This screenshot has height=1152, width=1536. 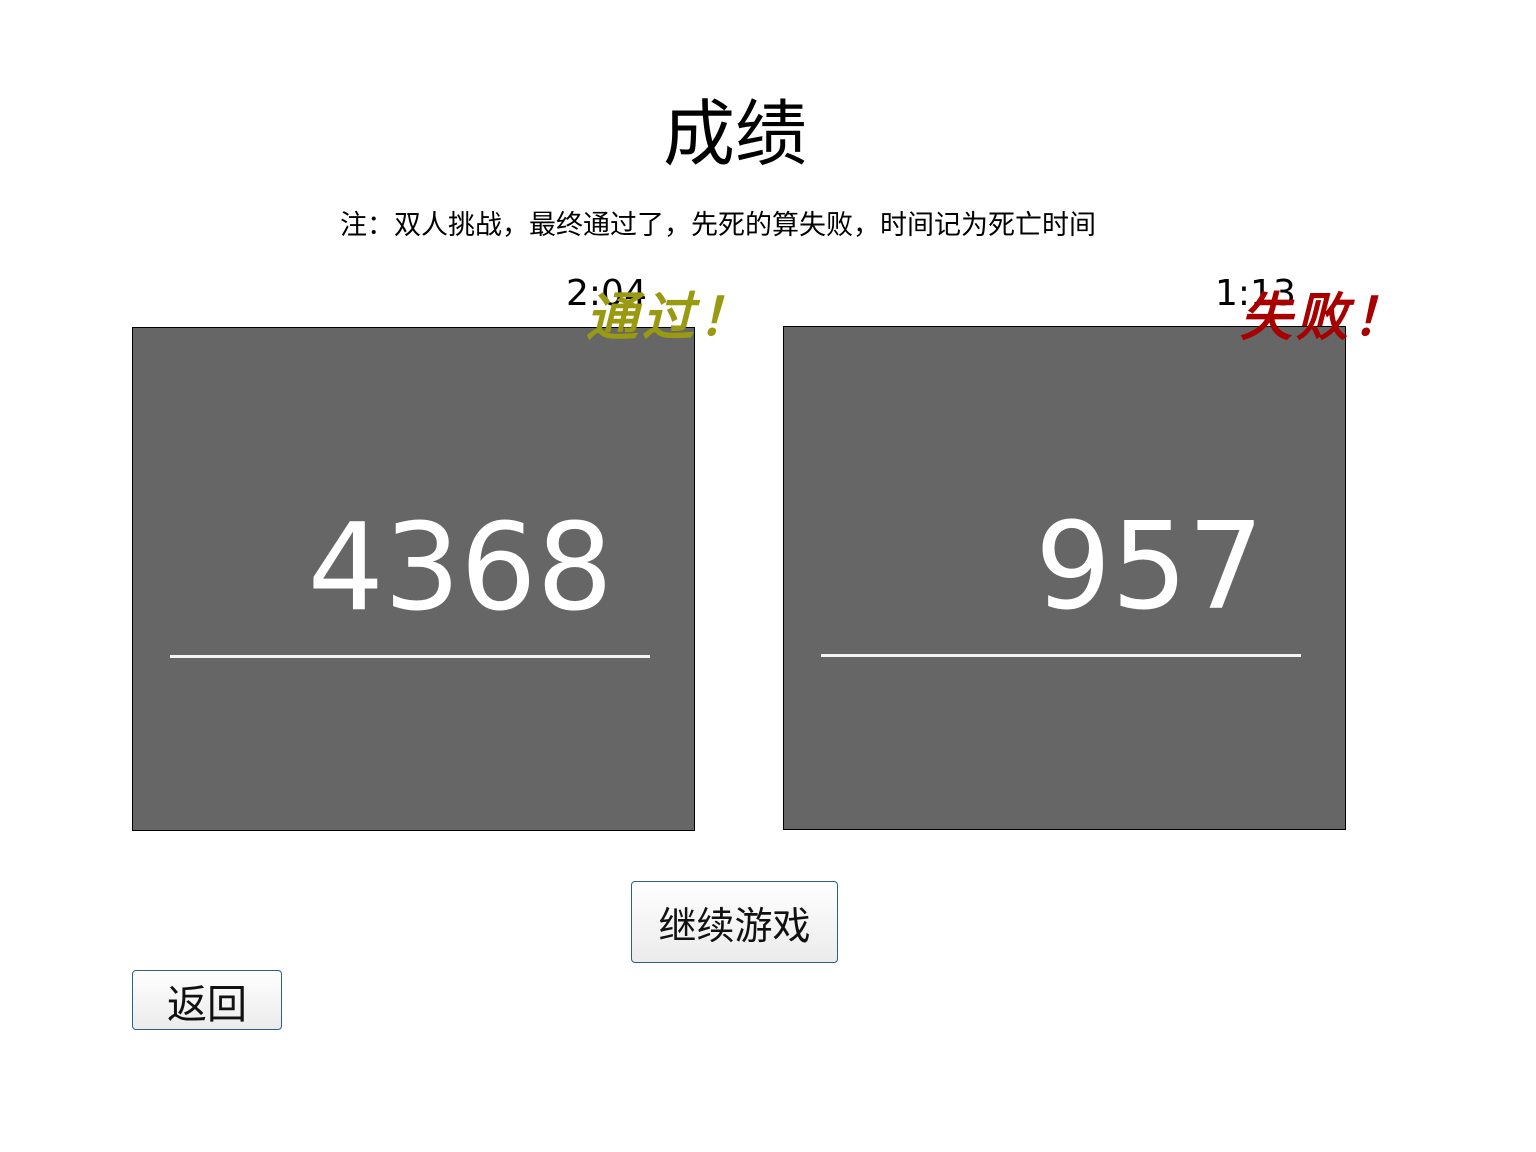 What do you see at coordinates (734, 922) in the screenshot?
I see `continue-game-button: 继续游戏` at bounding box center [734, 922].